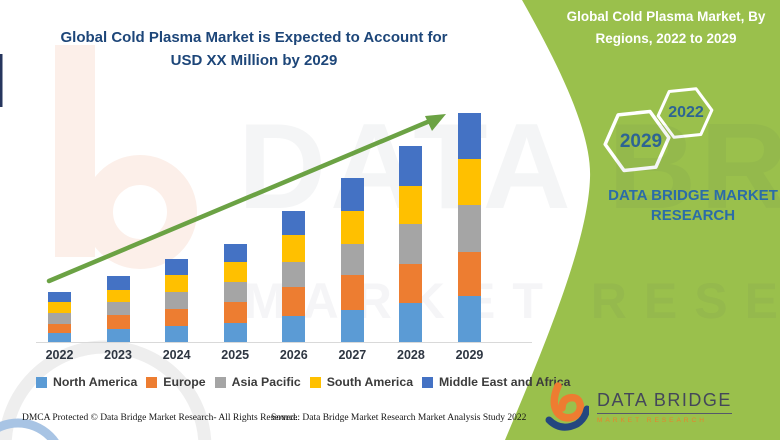 The height and width of the screenshot is (440, 780). I want to click on hexagon-2022-label: 2022, so click(686, 112).